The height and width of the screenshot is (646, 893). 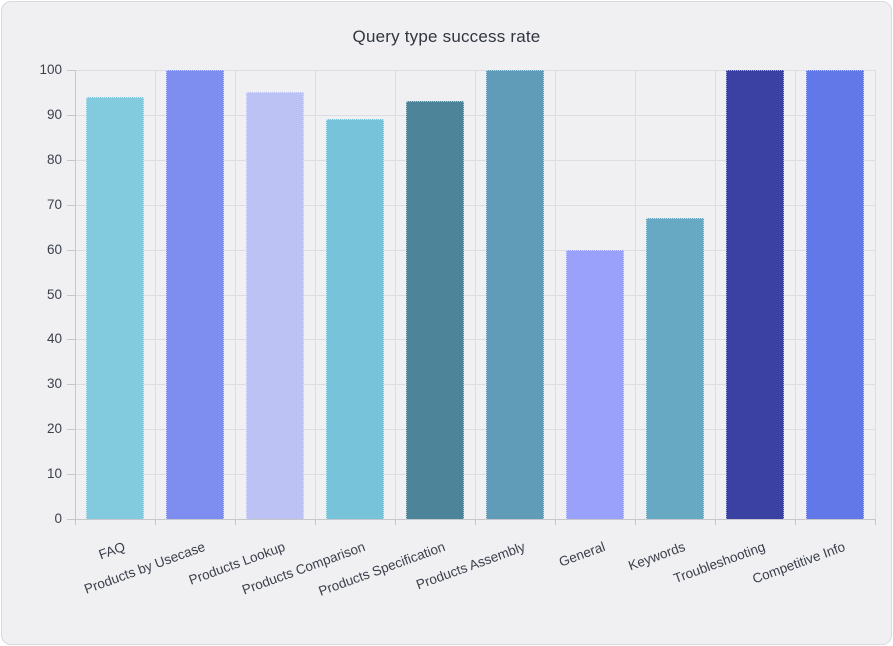 I want to click on y-axis-label: 40, so click(x=54, y=339).